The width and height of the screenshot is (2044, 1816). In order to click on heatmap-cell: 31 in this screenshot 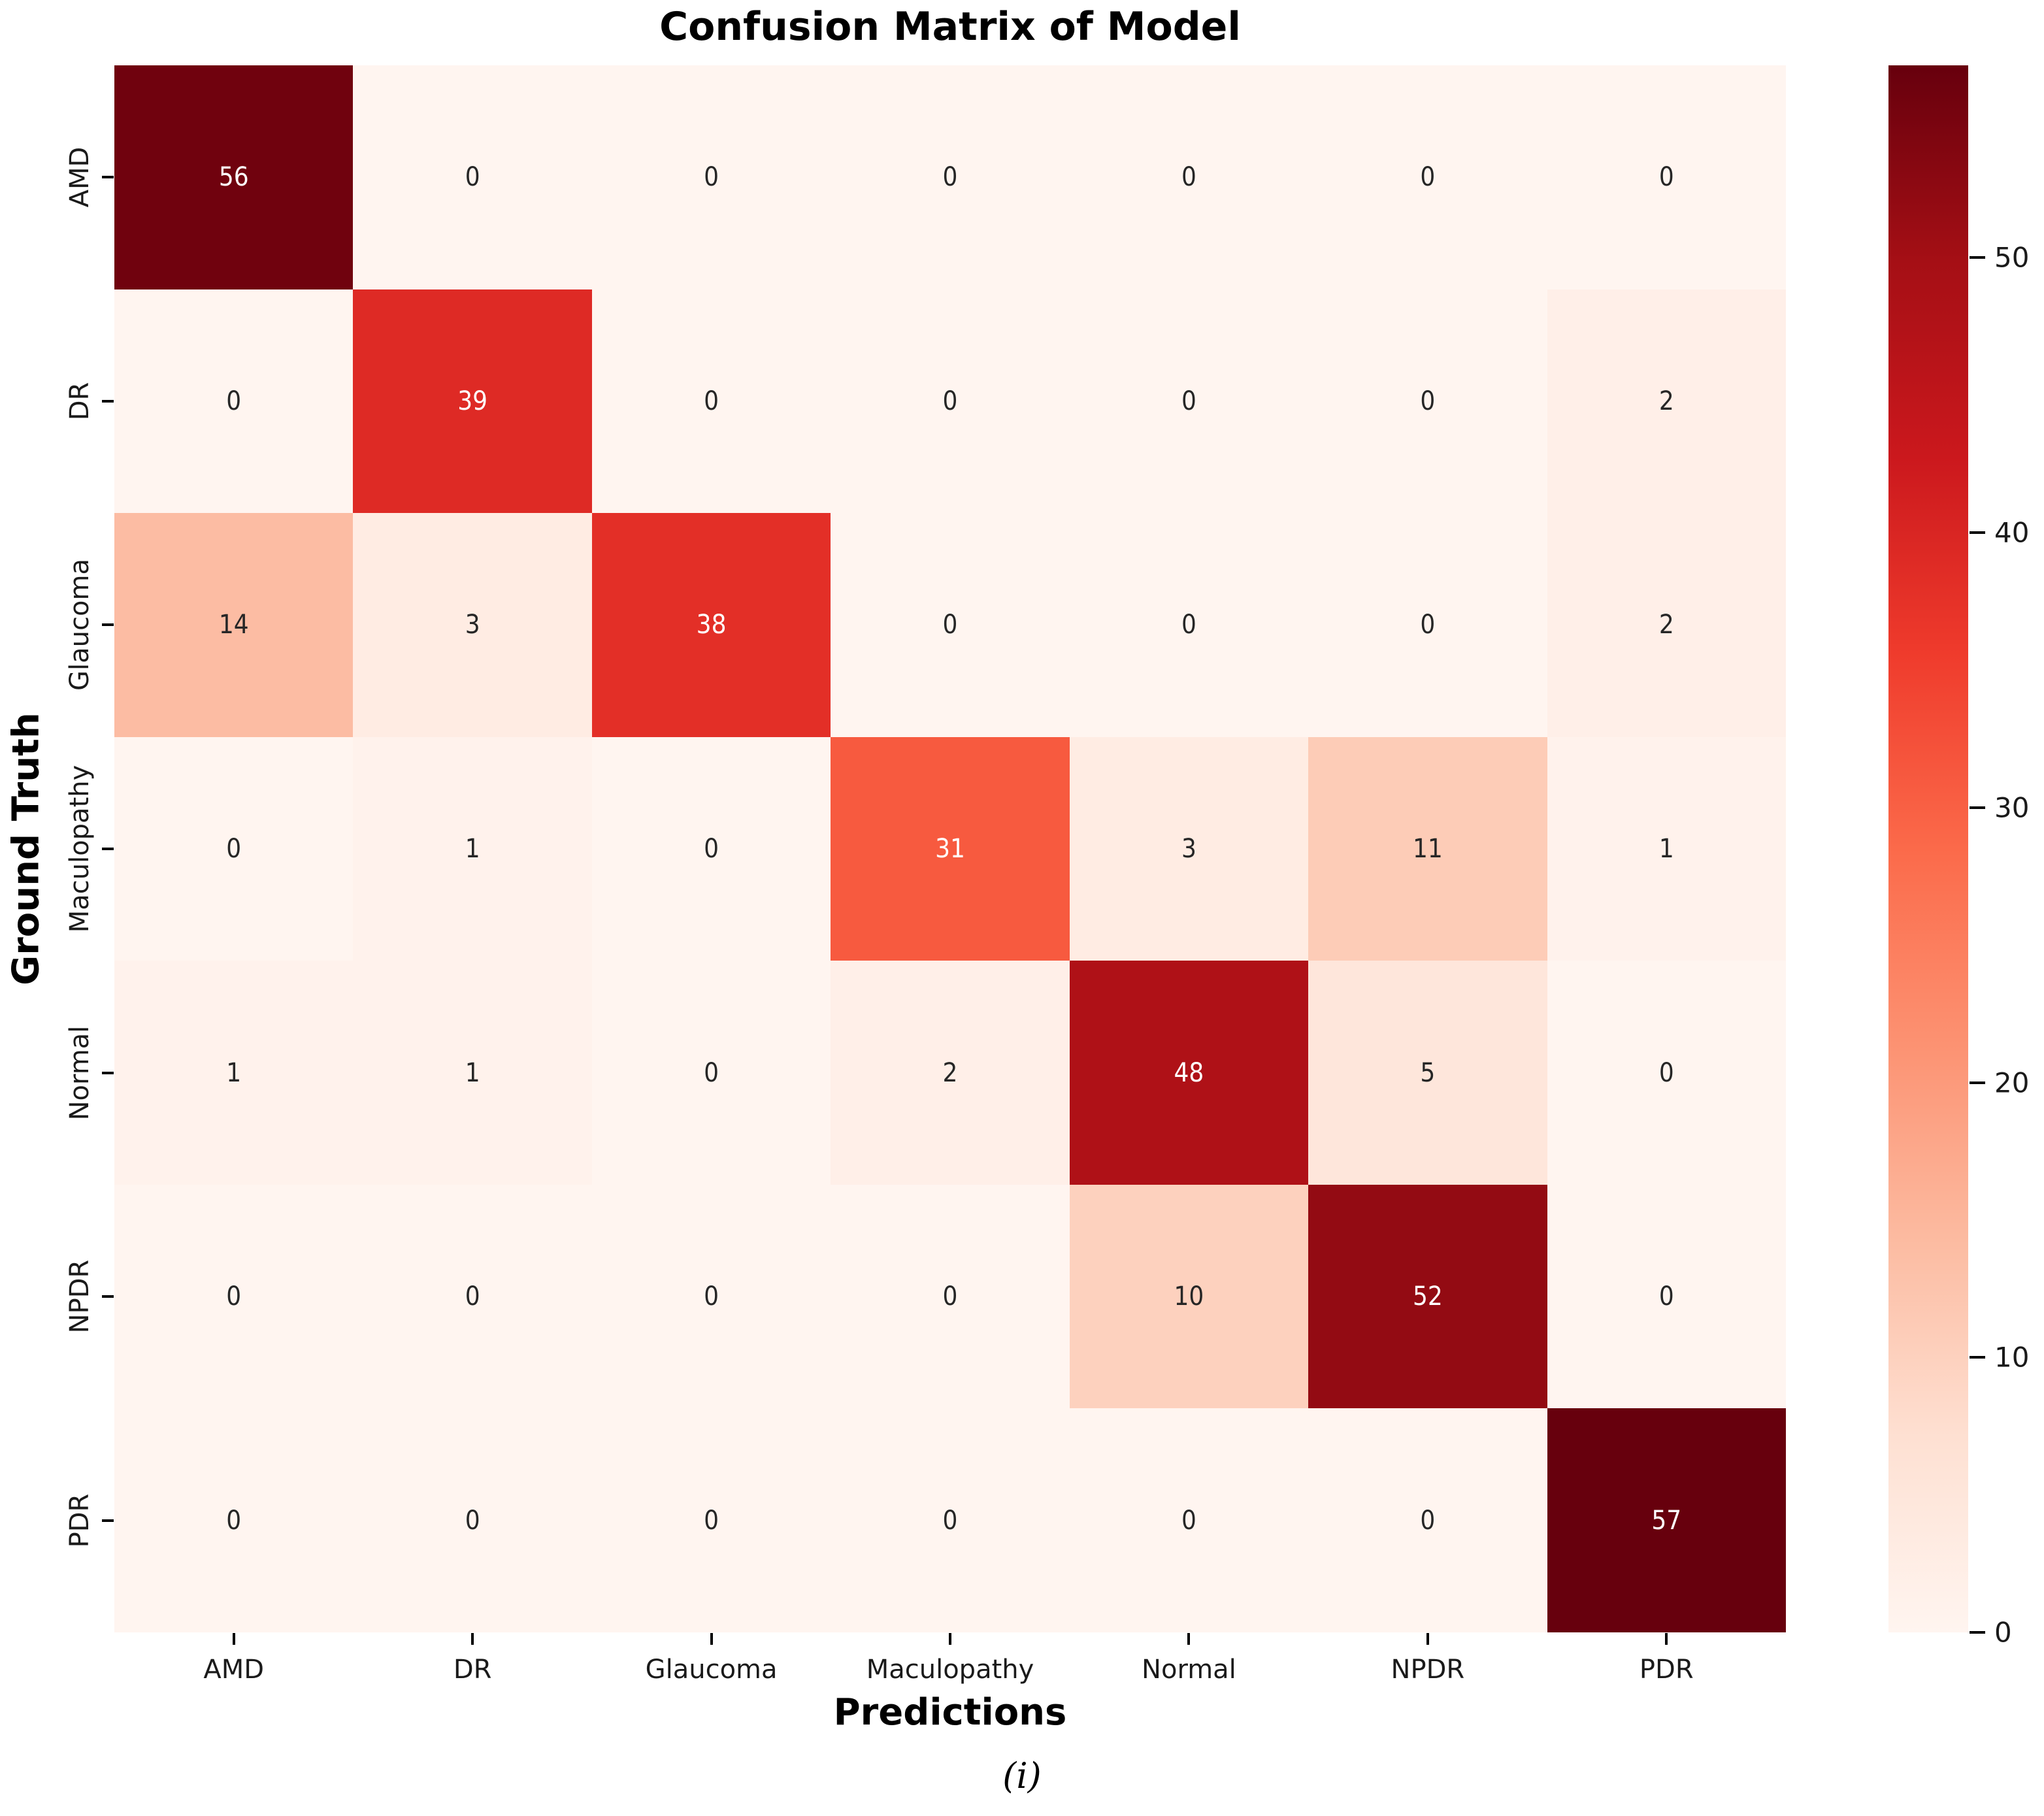, I will do `click(950, 848)`.